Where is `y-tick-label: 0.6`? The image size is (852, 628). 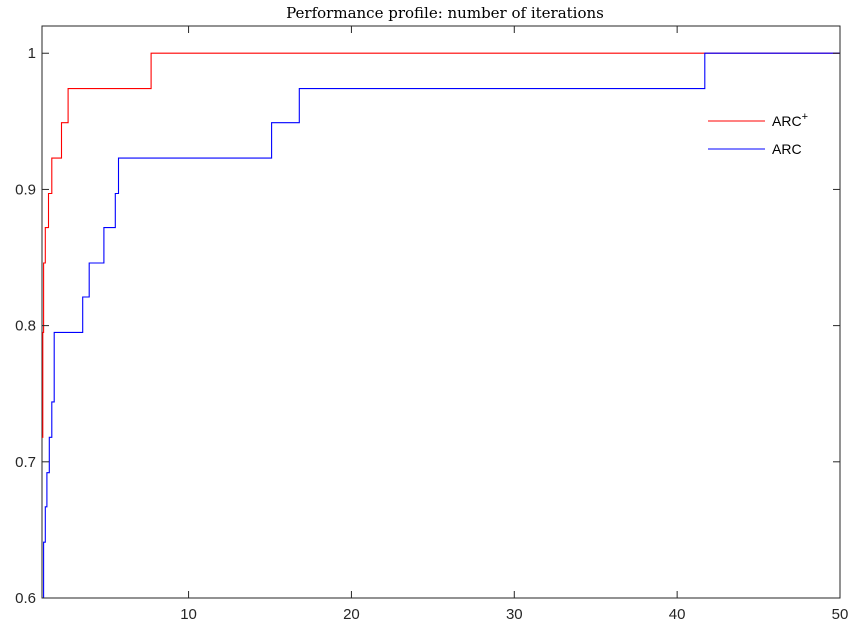 y-tick-label: 0.6 is located at coordinates (25, 598).